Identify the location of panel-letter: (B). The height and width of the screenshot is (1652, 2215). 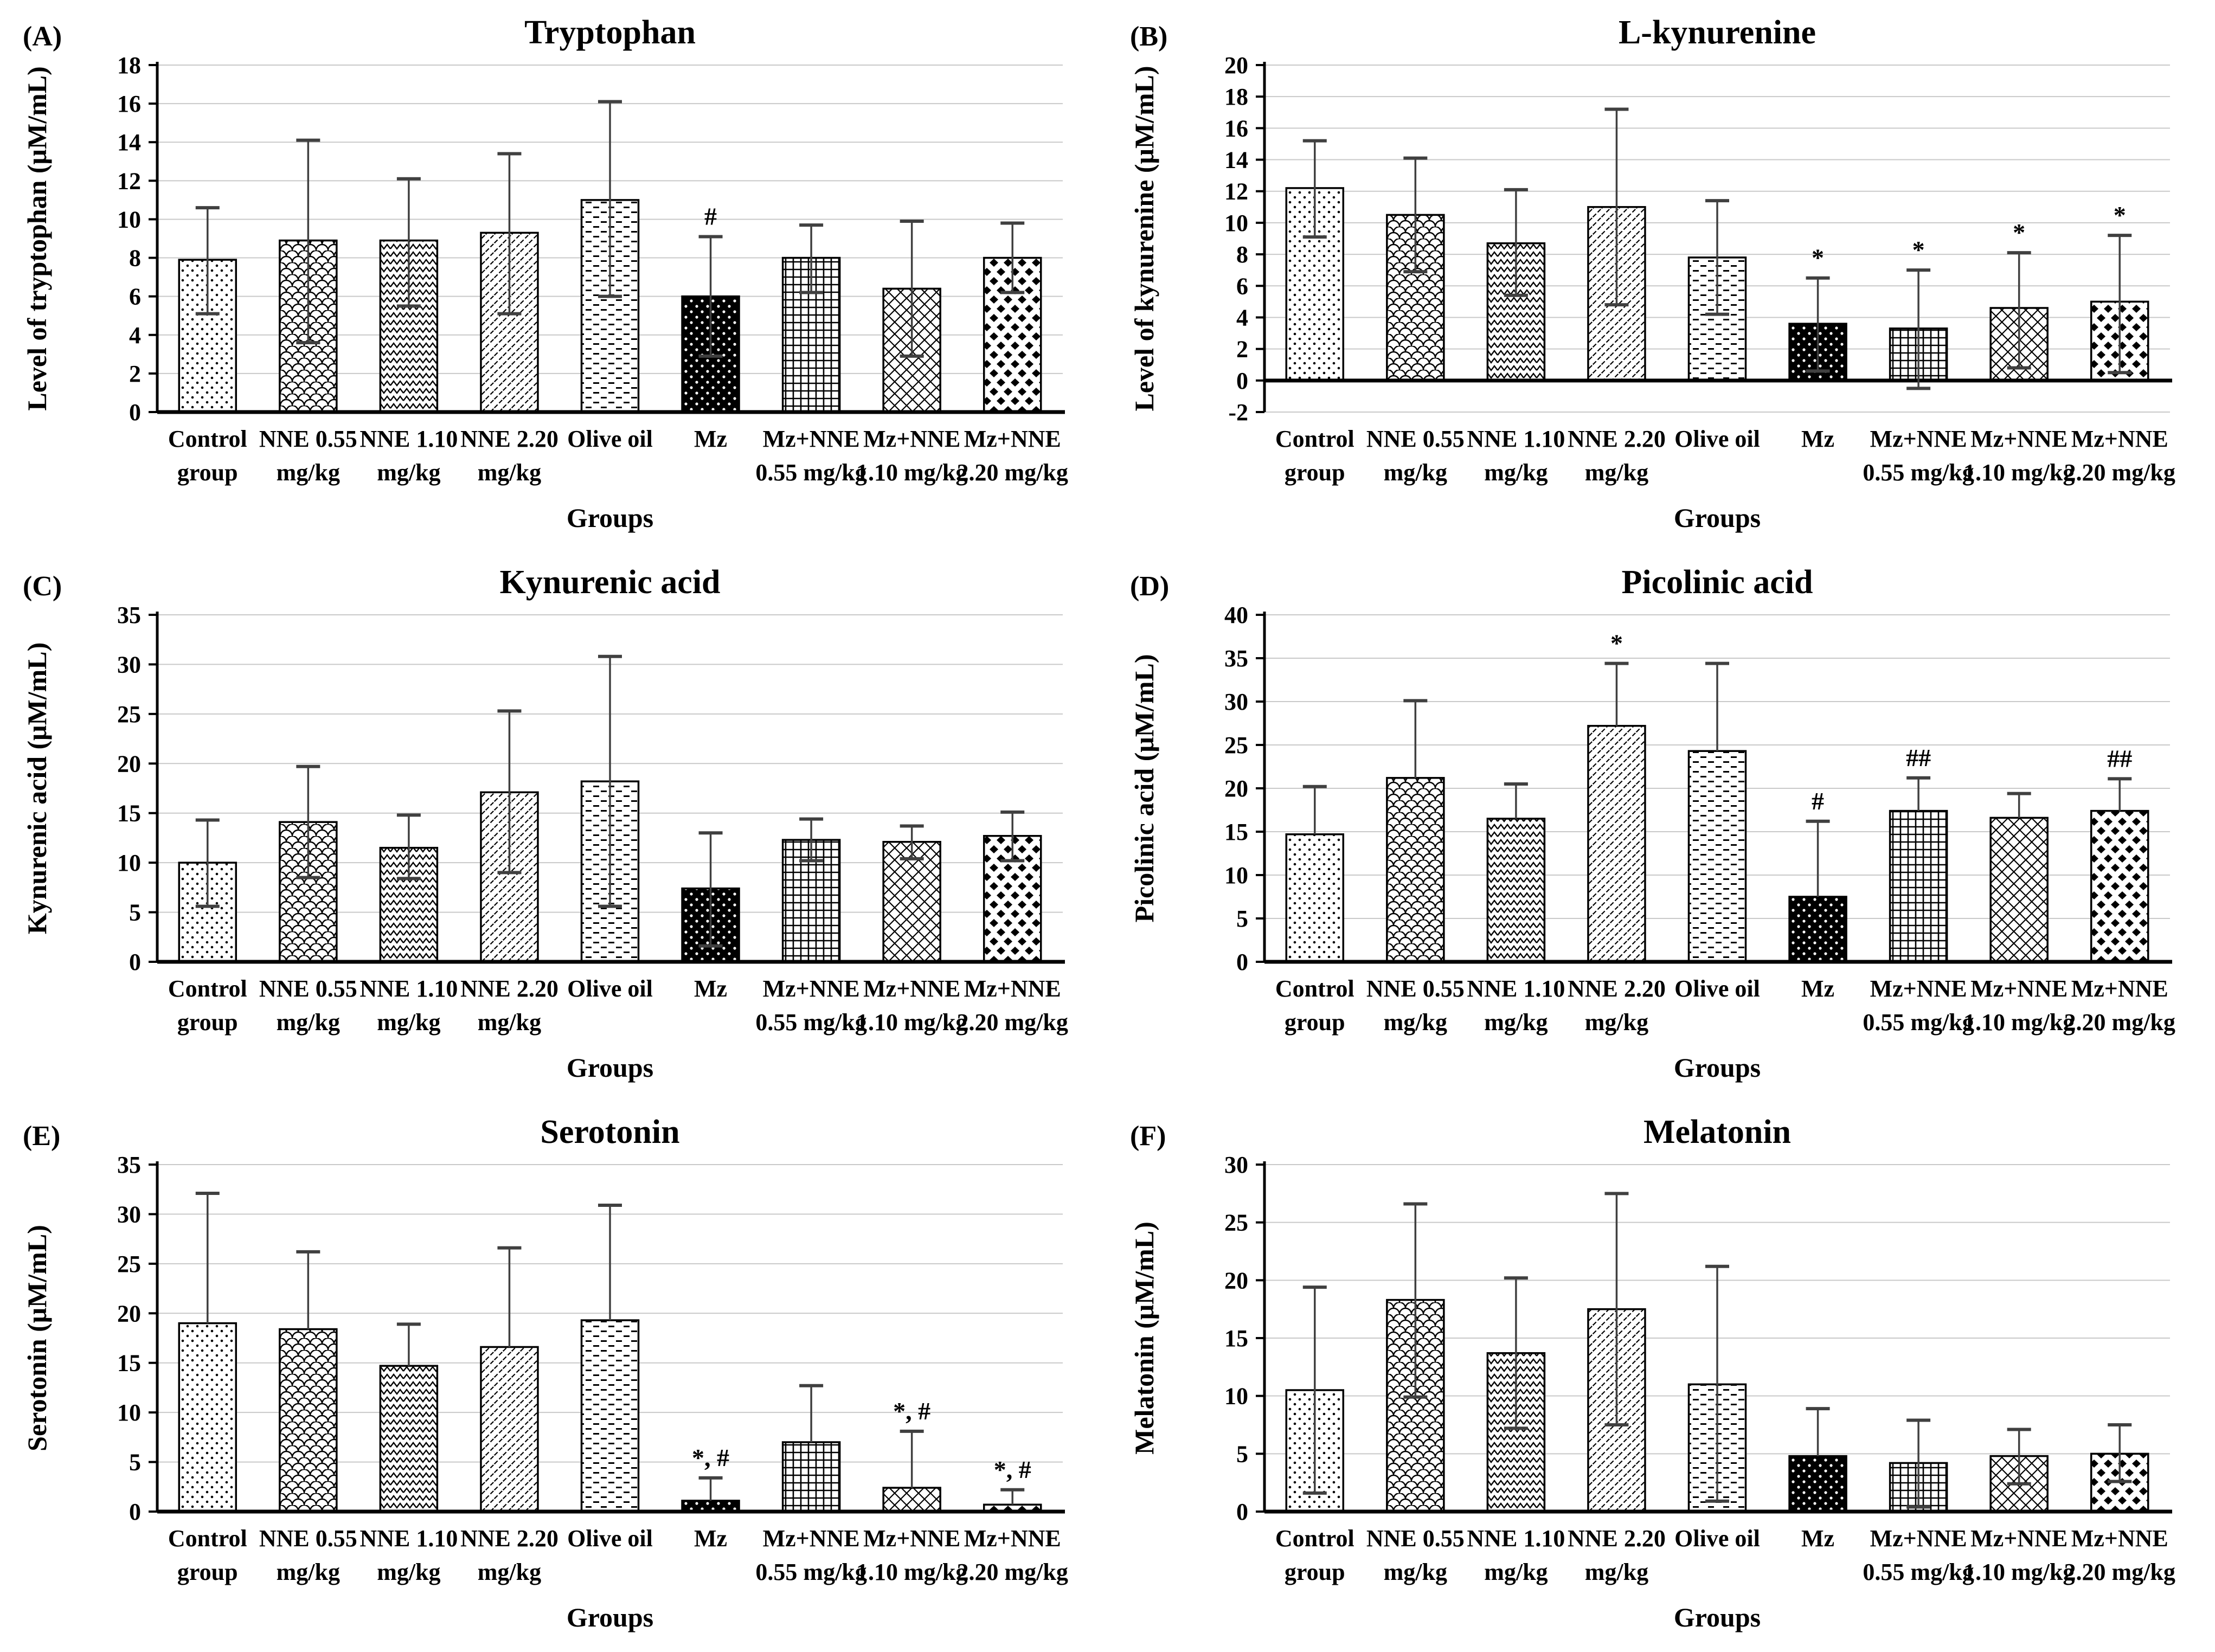
(1148, 36).